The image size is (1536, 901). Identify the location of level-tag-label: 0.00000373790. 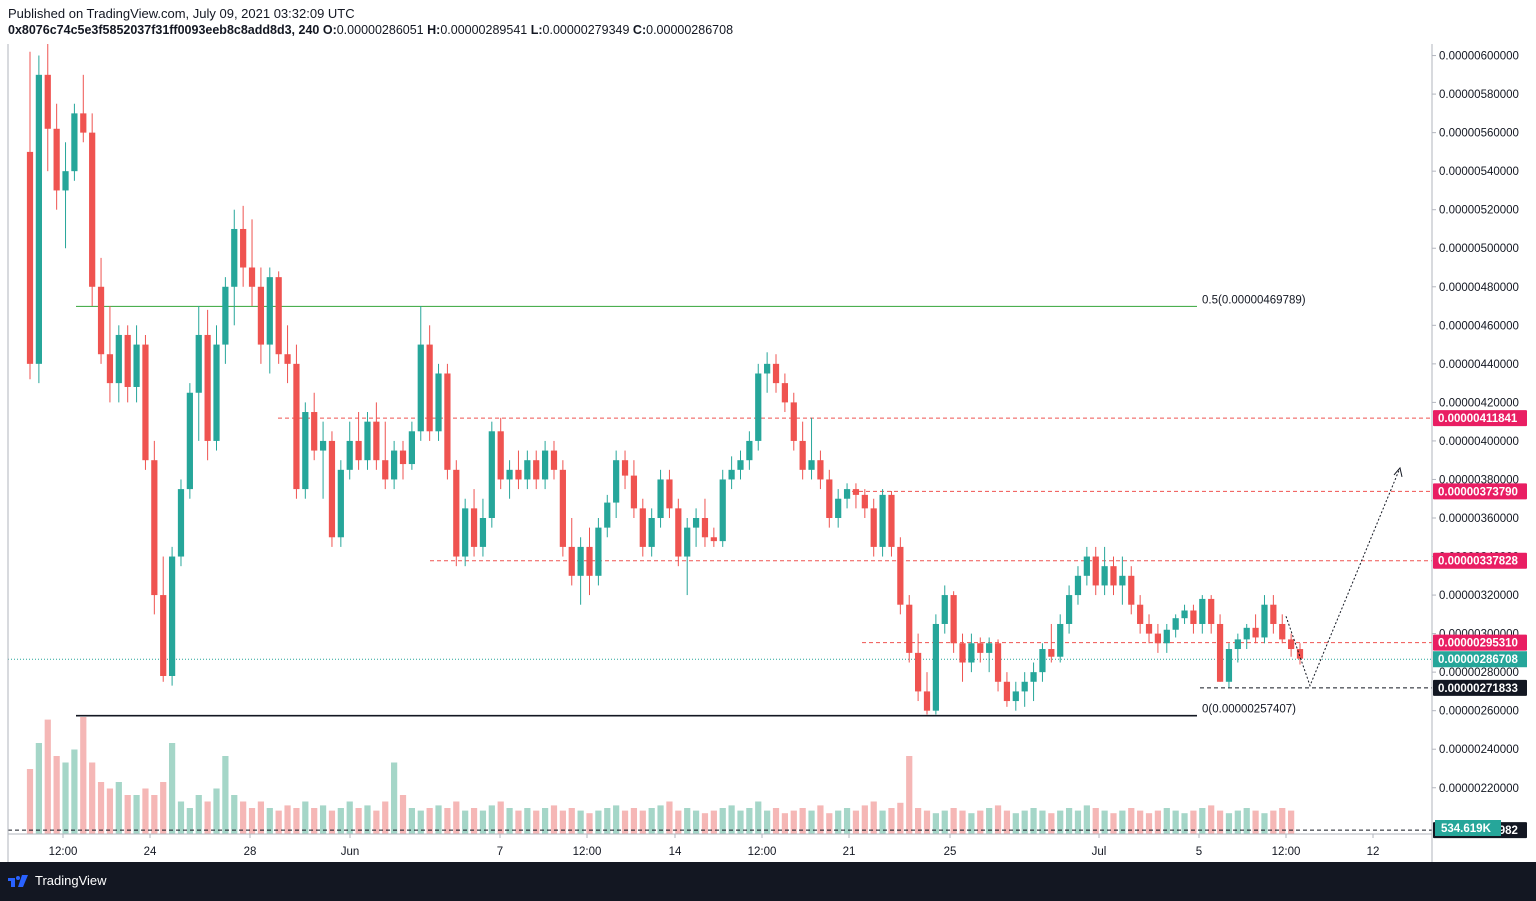
(1478, 492).